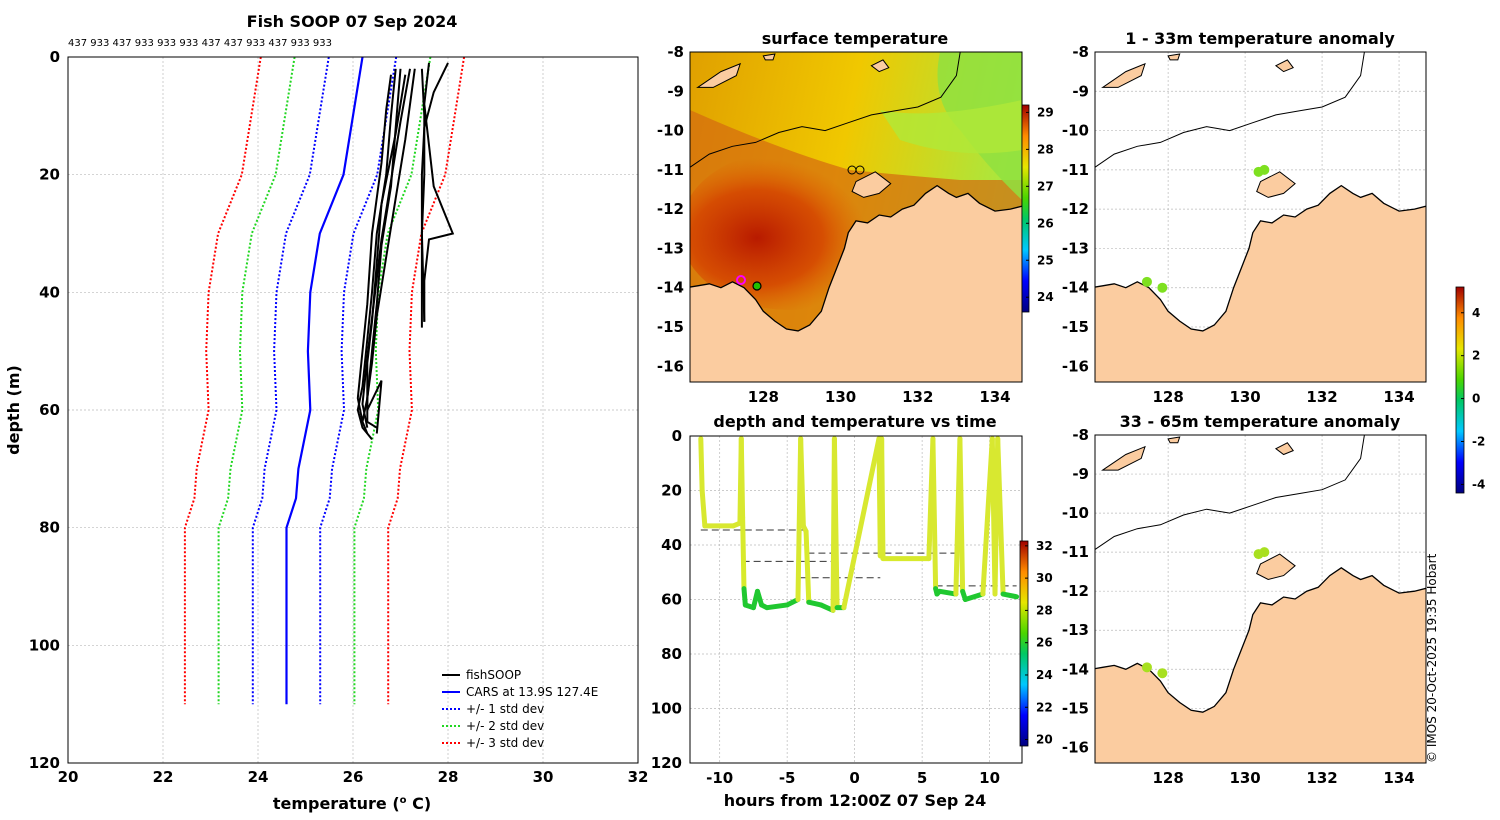 The image size is (1500, 820). I want to click on anomaly1-points, so click(1205, 228).